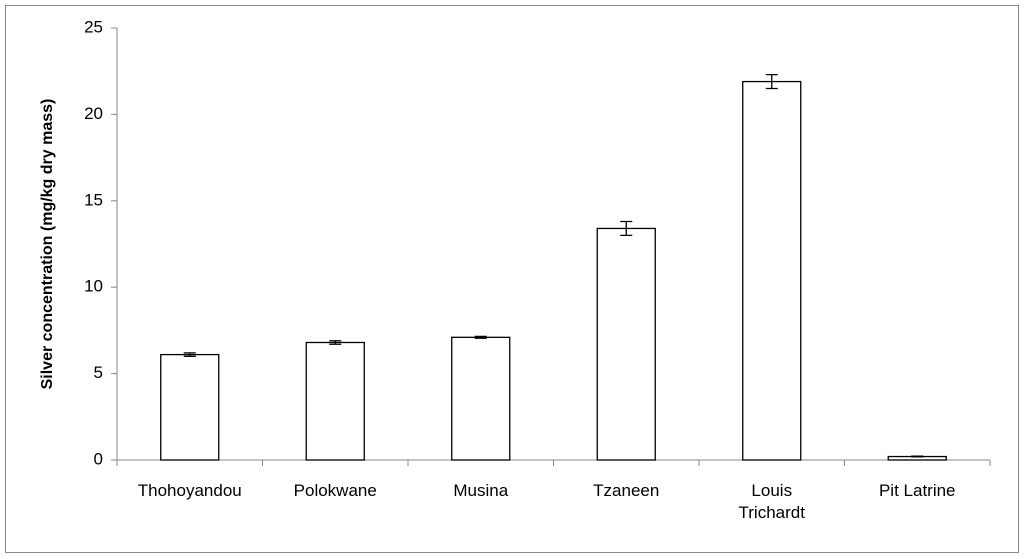  Describe the element at coordinates (98, 458) in the screenshot. I see `y-tick-label: 0` at that location.